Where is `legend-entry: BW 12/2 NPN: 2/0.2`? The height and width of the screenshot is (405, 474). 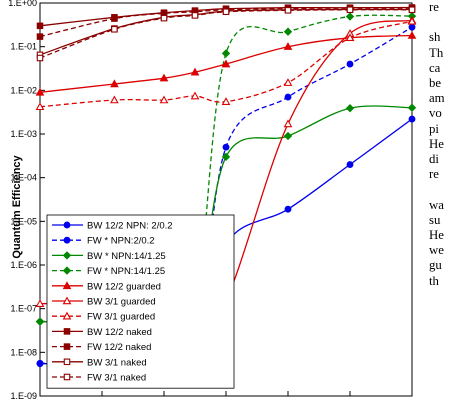 legend-entry: BW 12/2 NPN: 2/0.2 is located at coordinates (112, 226).